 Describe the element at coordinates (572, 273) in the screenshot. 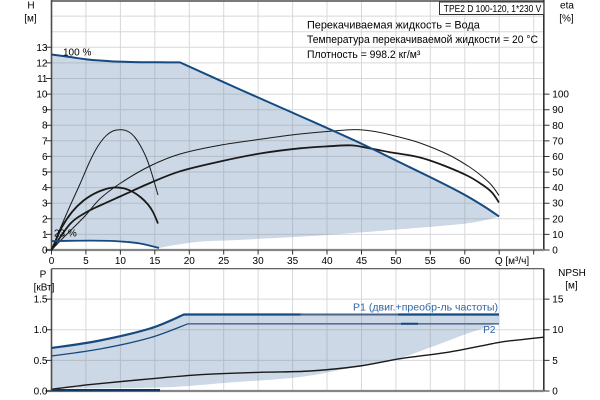

I see `svg-text: NPSH` at that location.